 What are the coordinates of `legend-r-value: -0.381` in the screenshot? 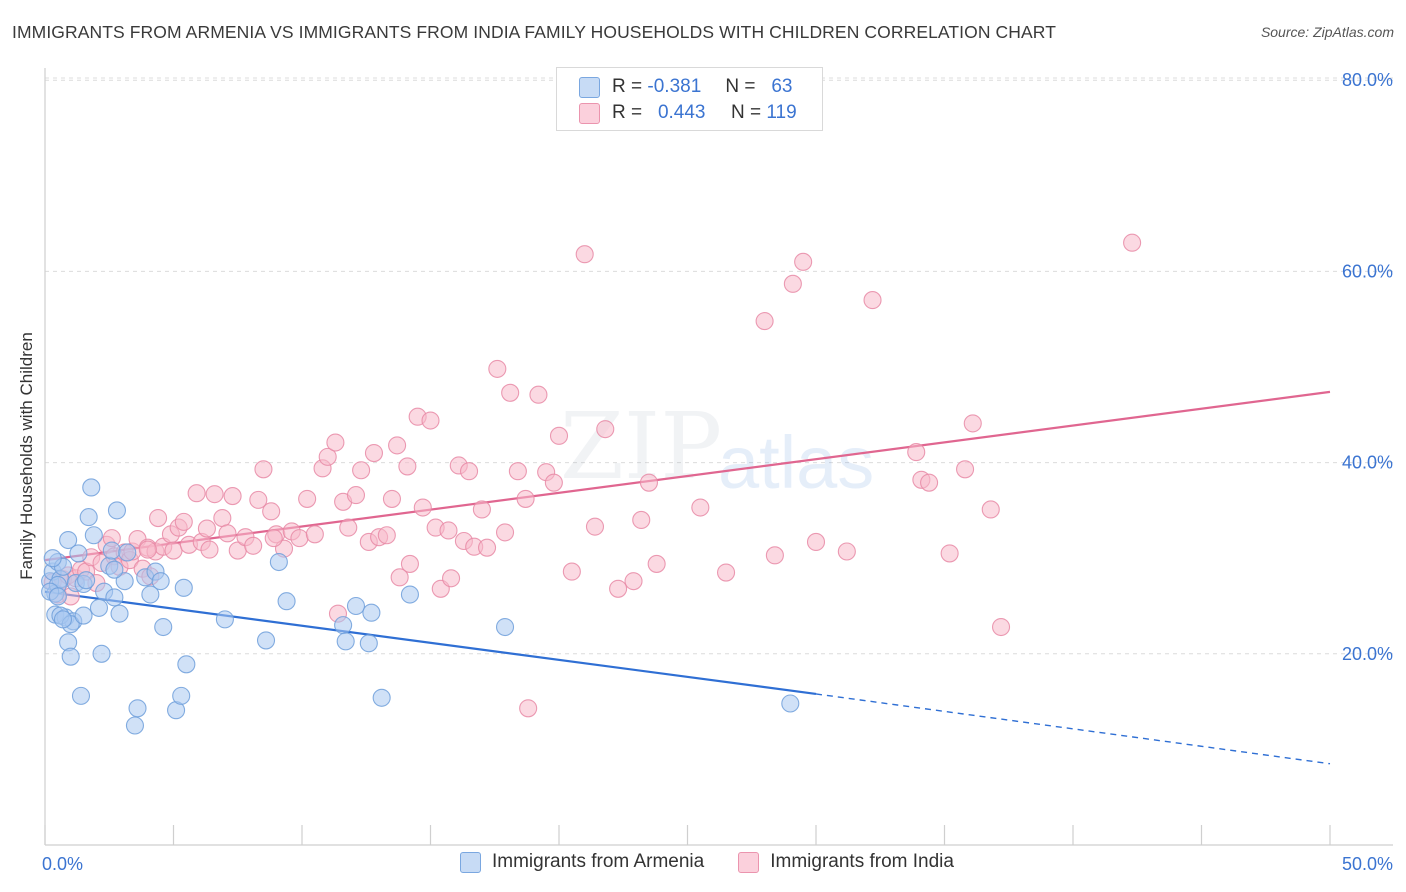 It's located at (674, 86).